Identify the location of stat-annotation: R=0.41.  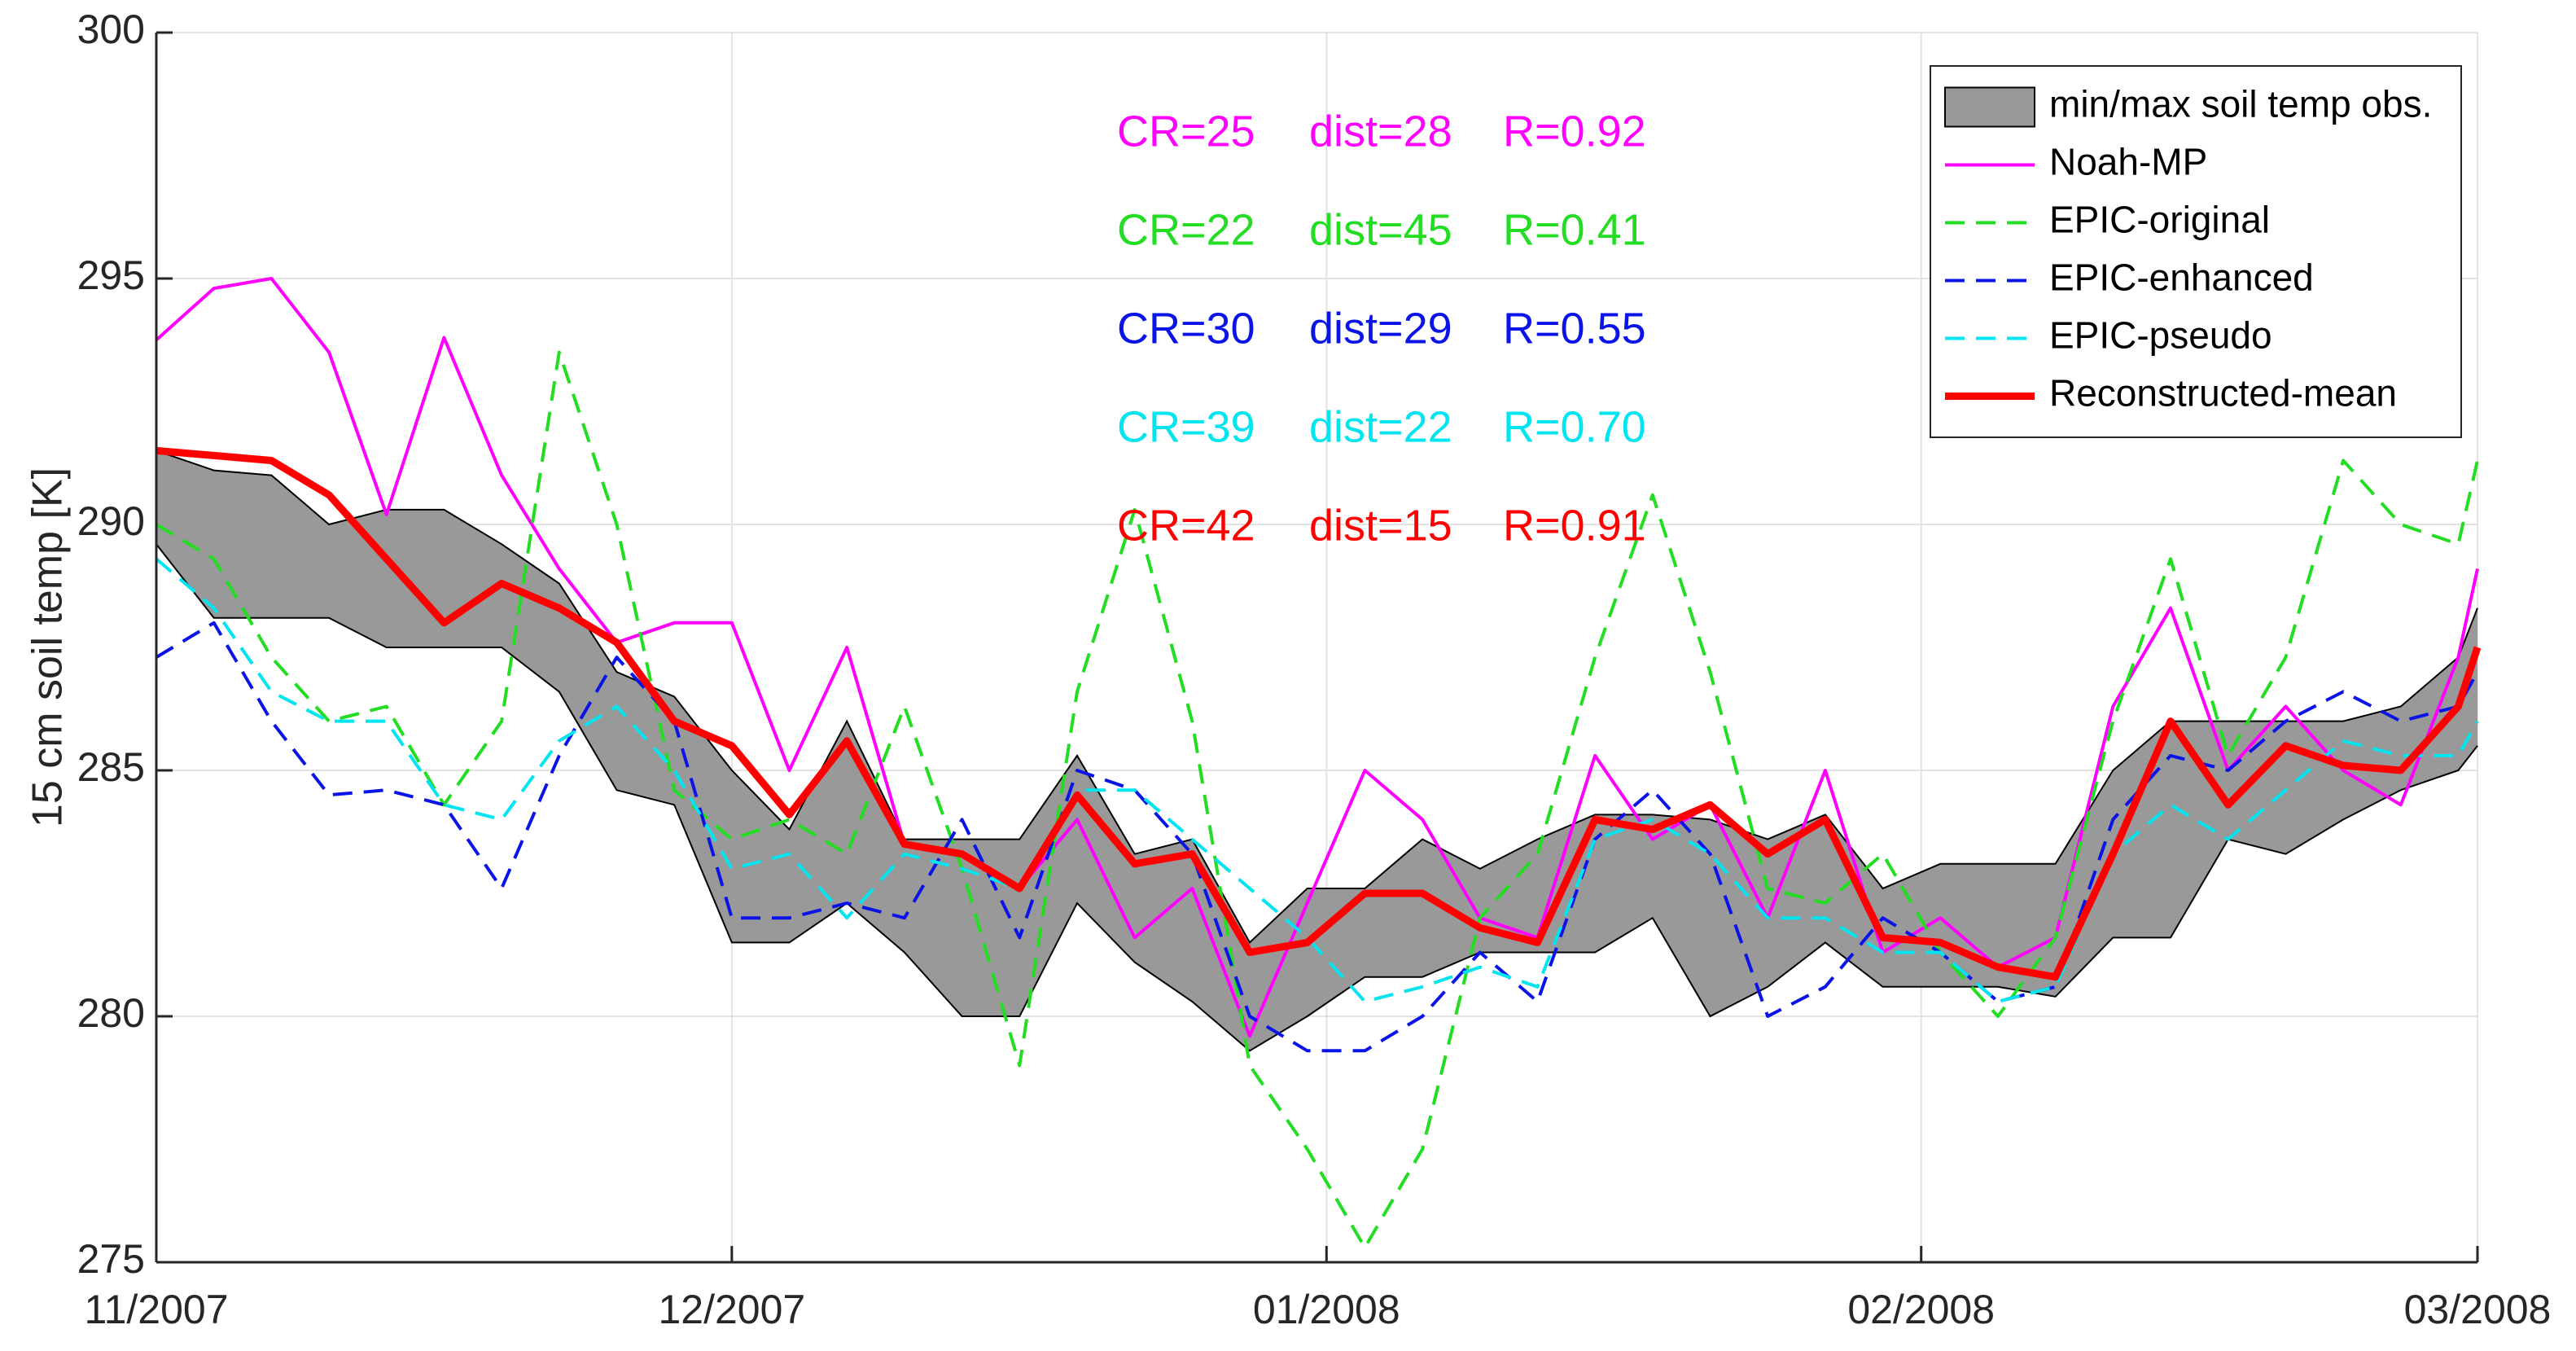
(1574, 230).